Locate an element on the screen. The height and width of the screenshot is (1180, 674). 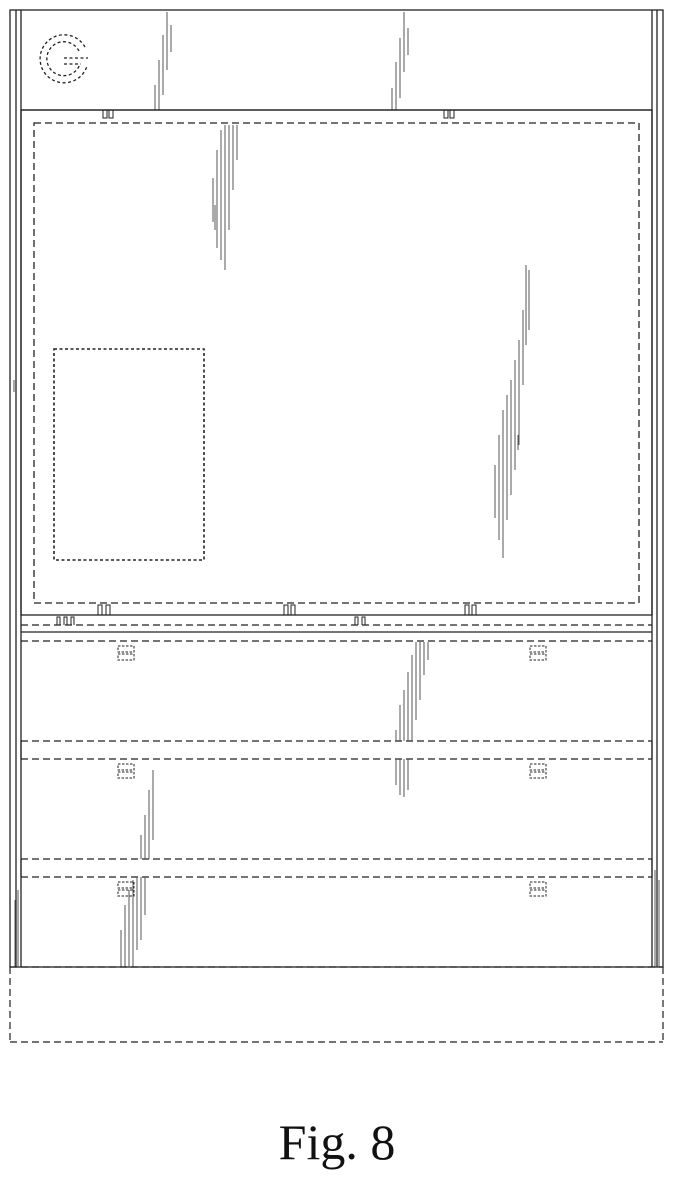
figure-caption: Fig. 8 is located at coordinates (337, 1142).